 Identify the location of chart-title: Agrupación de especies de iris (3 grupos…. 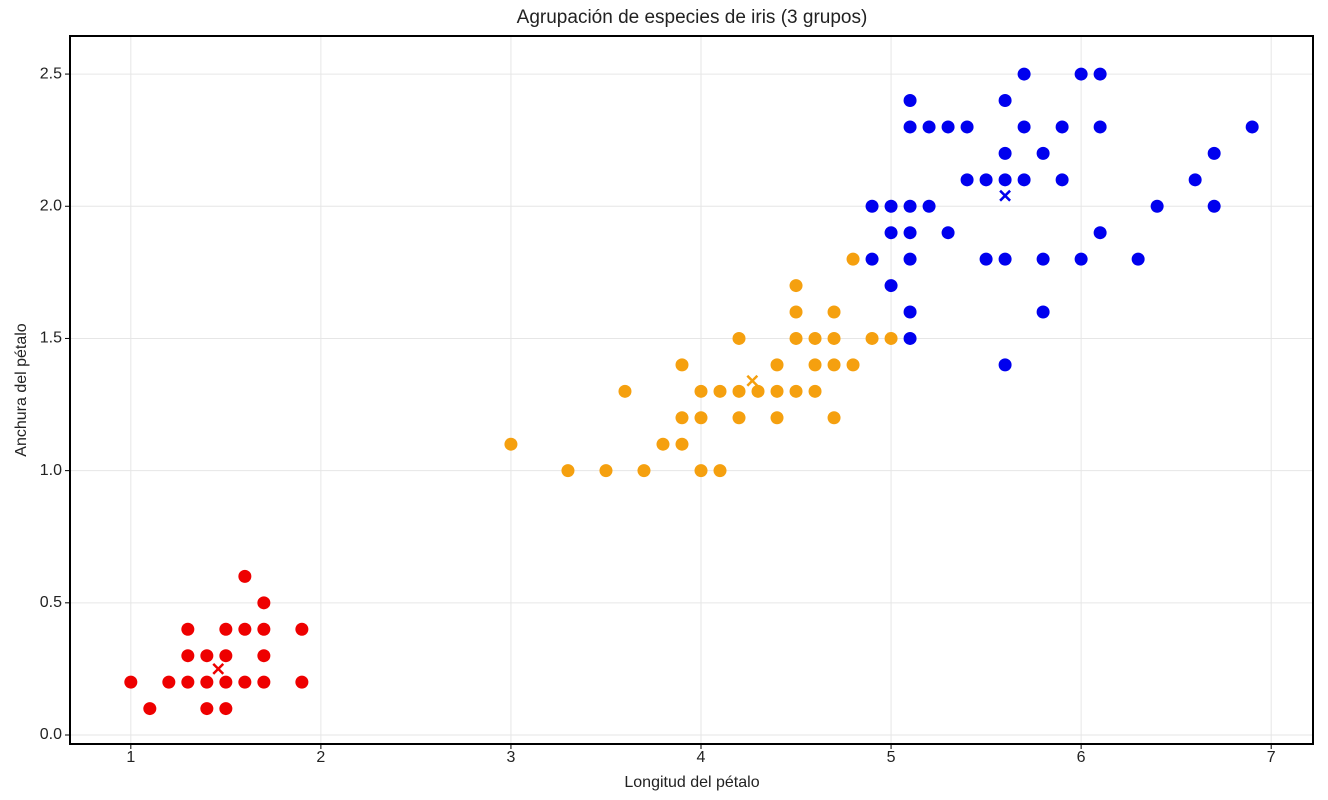
(692, 17).